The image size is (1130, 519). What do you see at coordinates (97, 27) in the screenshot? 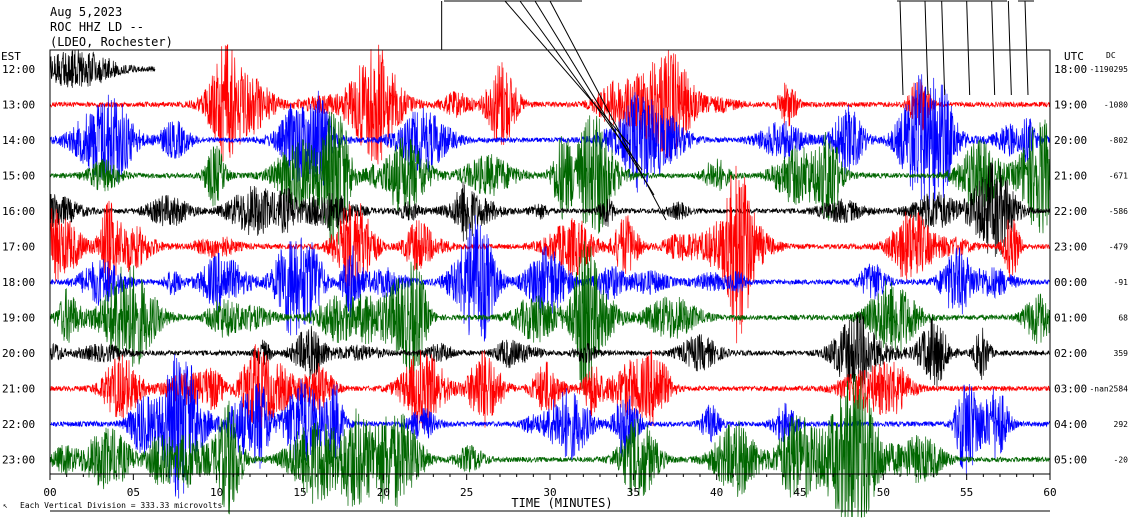
I see `header-station: ROC HHZ LD --` at bounding box center [97, 27].